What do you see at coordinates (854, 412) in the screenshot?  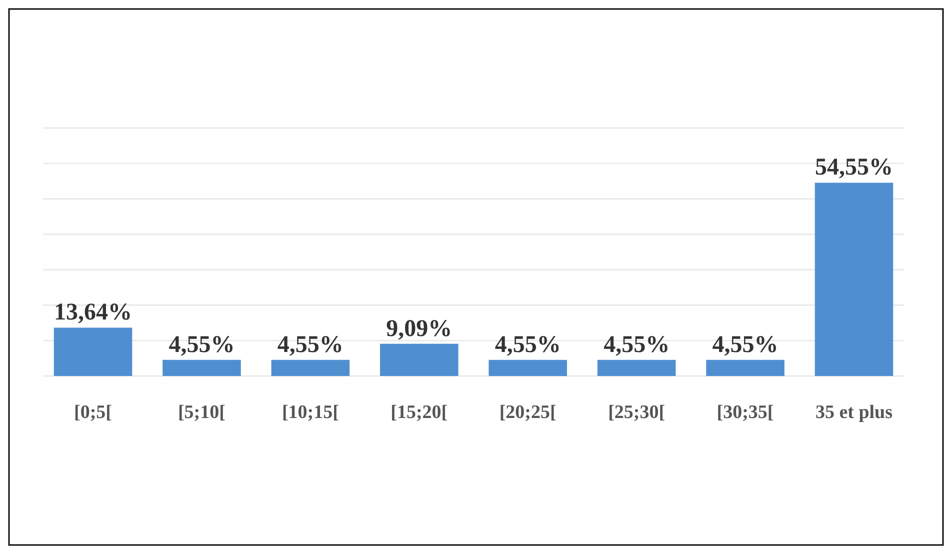 I see `x-tick-label: 35 et plus` at bounding box center [854, 412].